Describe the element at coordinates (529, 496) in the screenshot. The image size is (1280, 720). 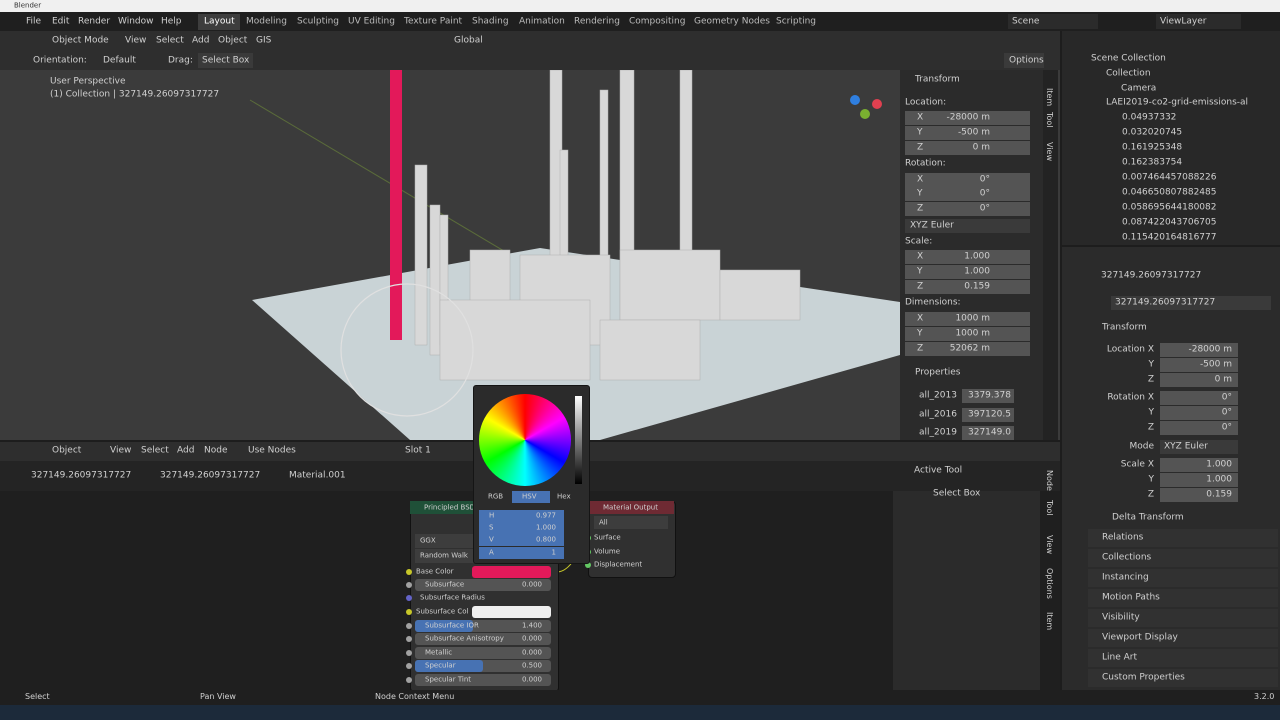
I see `mode-tab: HSV` at that location.